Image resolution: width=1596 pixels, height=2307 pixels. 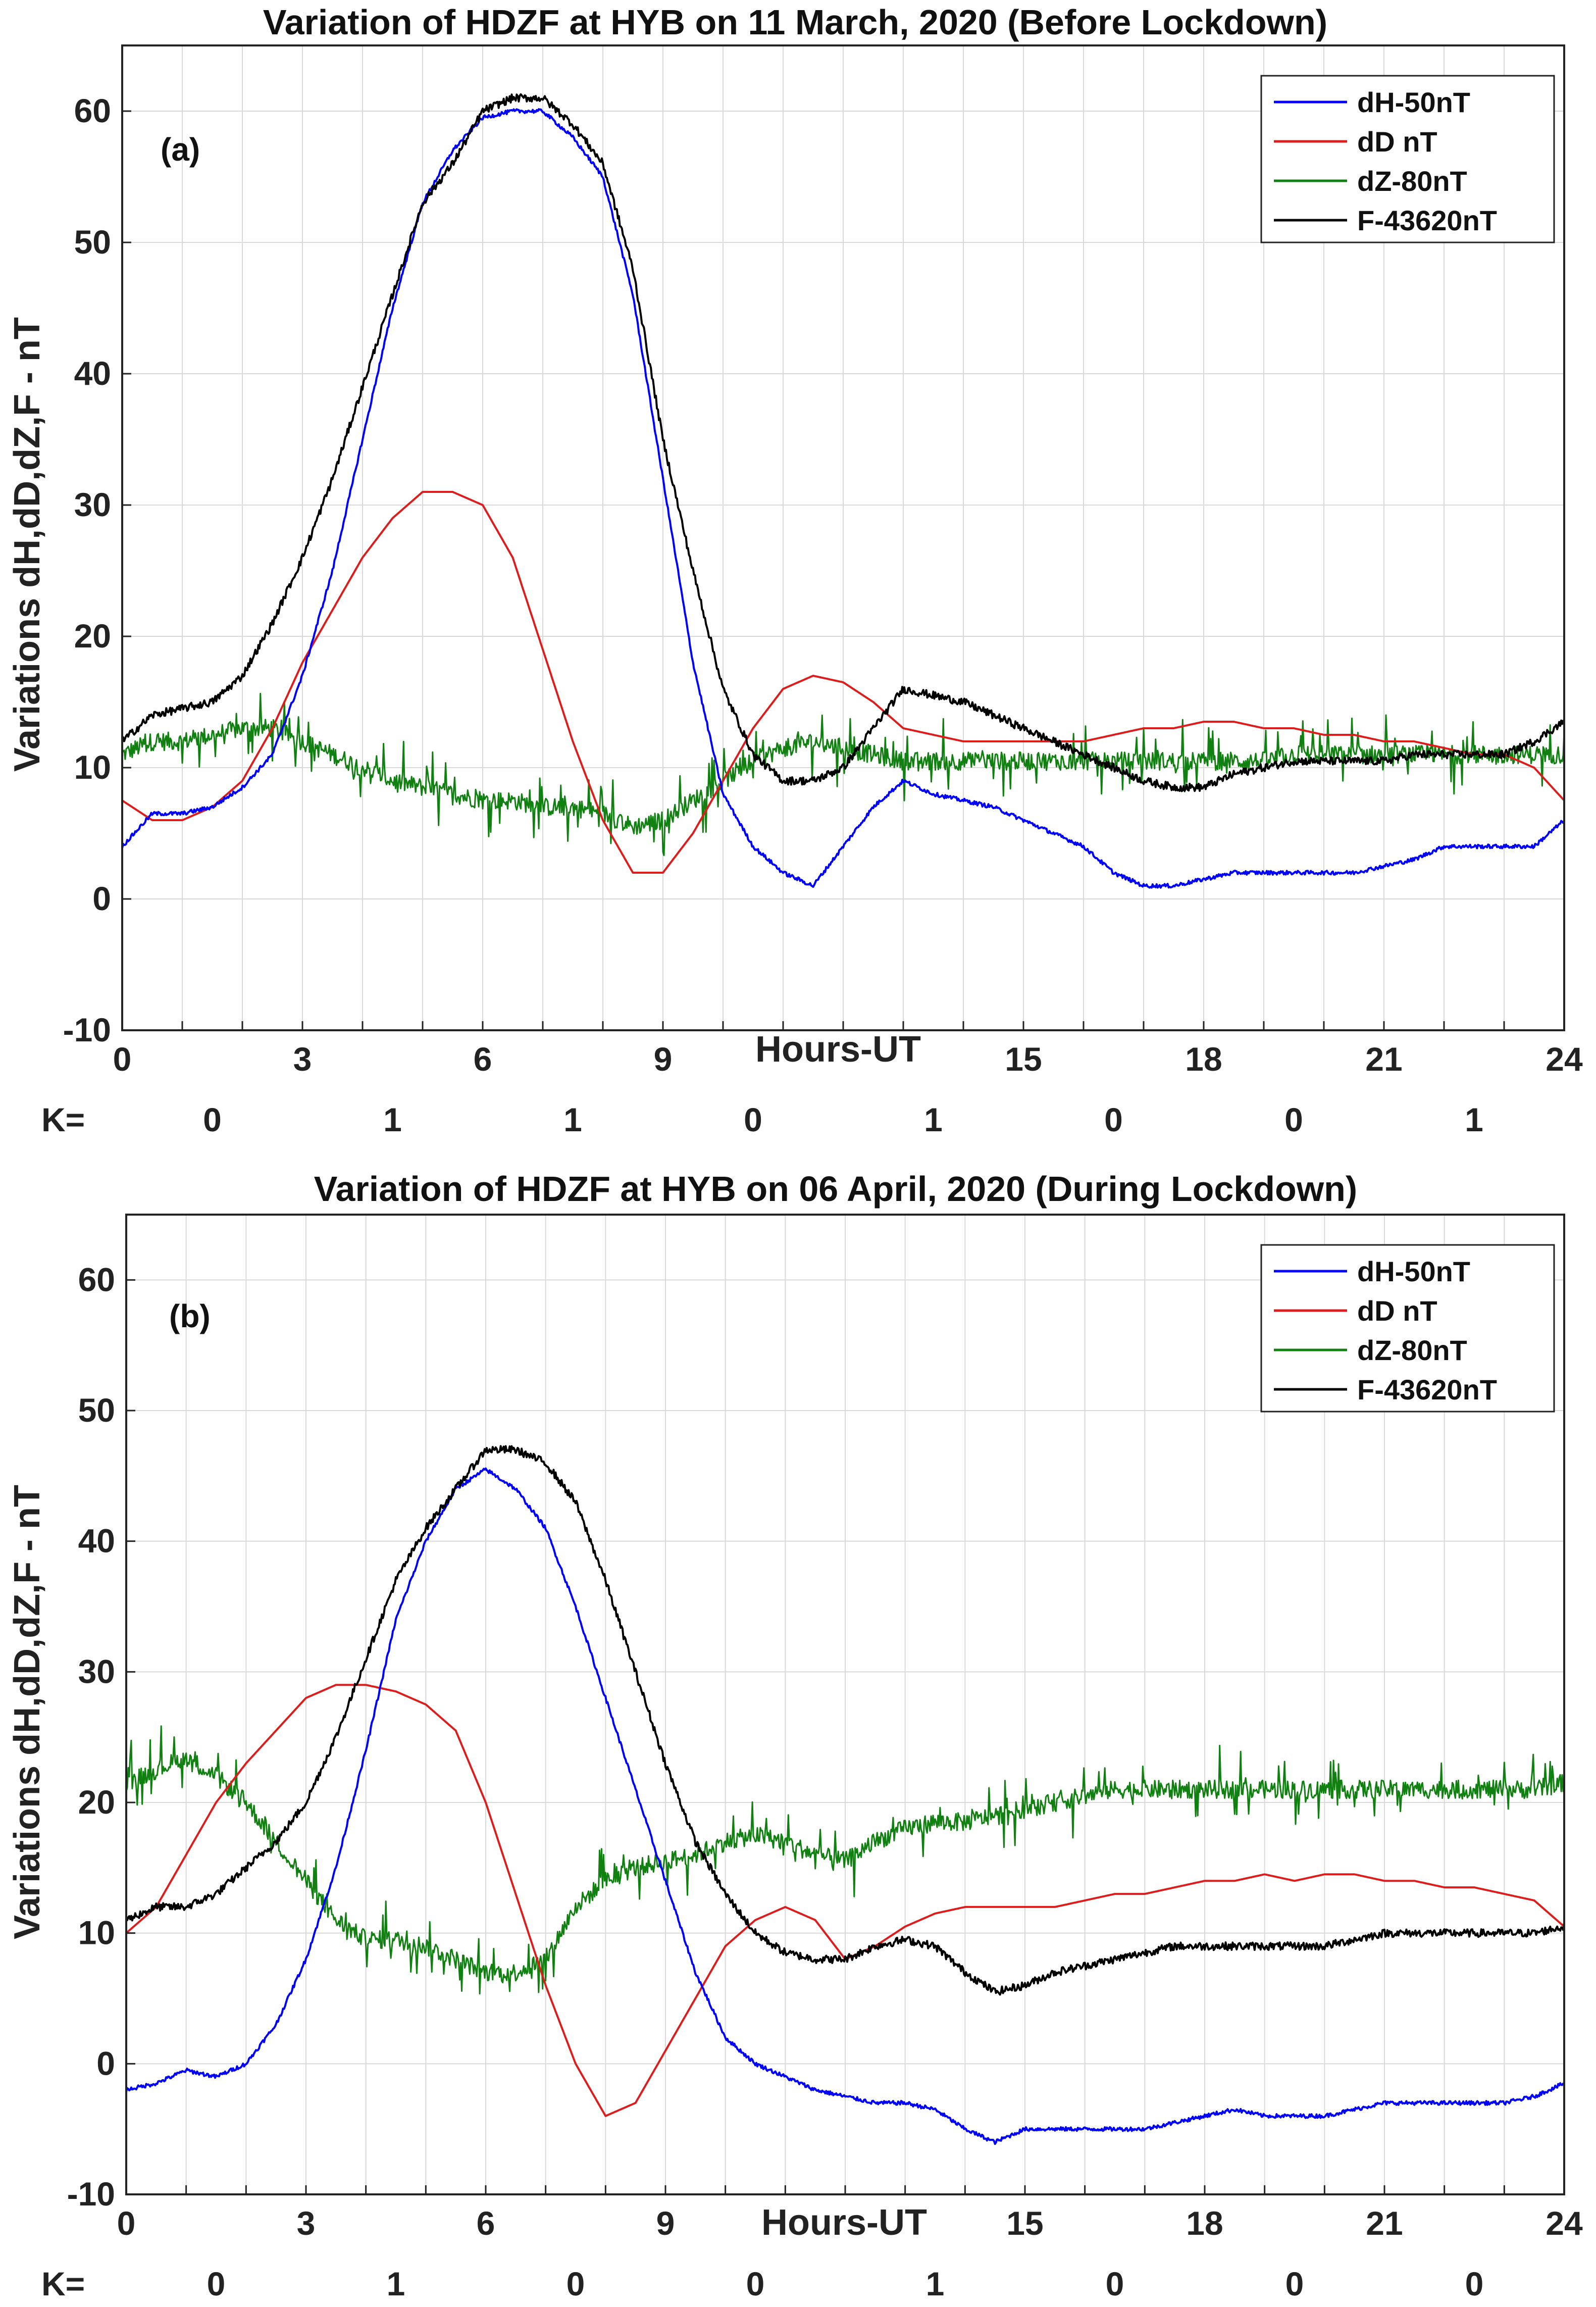 What do you see at coordinates (190, 1316) in the screenshot?
I see `panel-label: (b)` at bounding box center [190, 1316].